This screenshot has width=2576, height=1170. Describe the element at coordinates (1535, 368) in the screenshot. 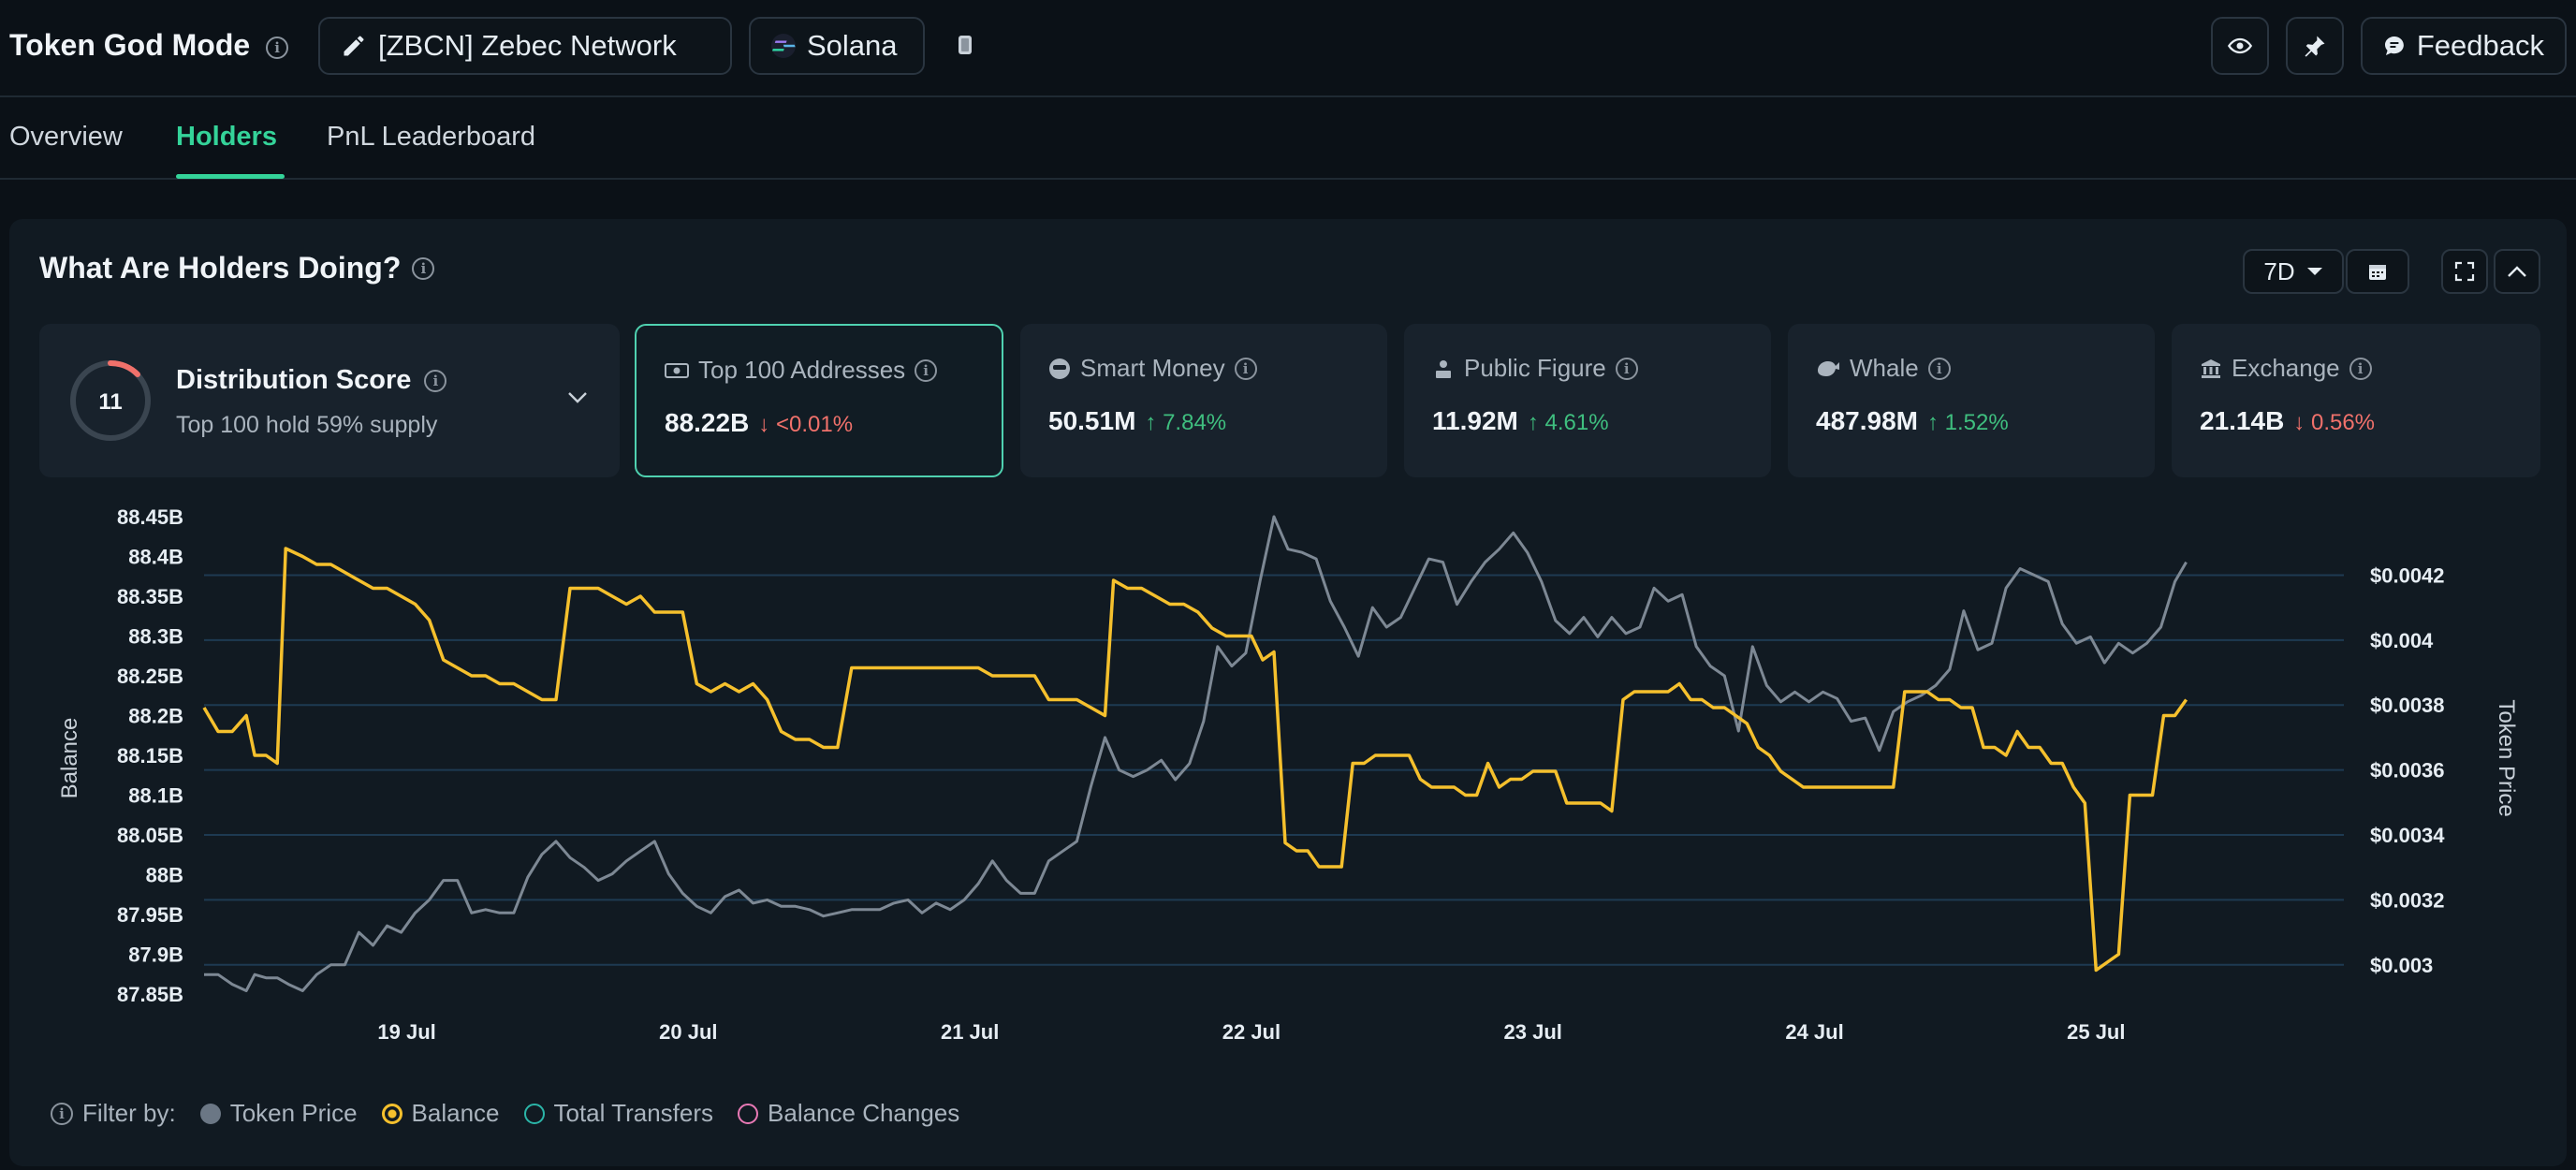

I see `card-label-row: Public Figure i` at that location.